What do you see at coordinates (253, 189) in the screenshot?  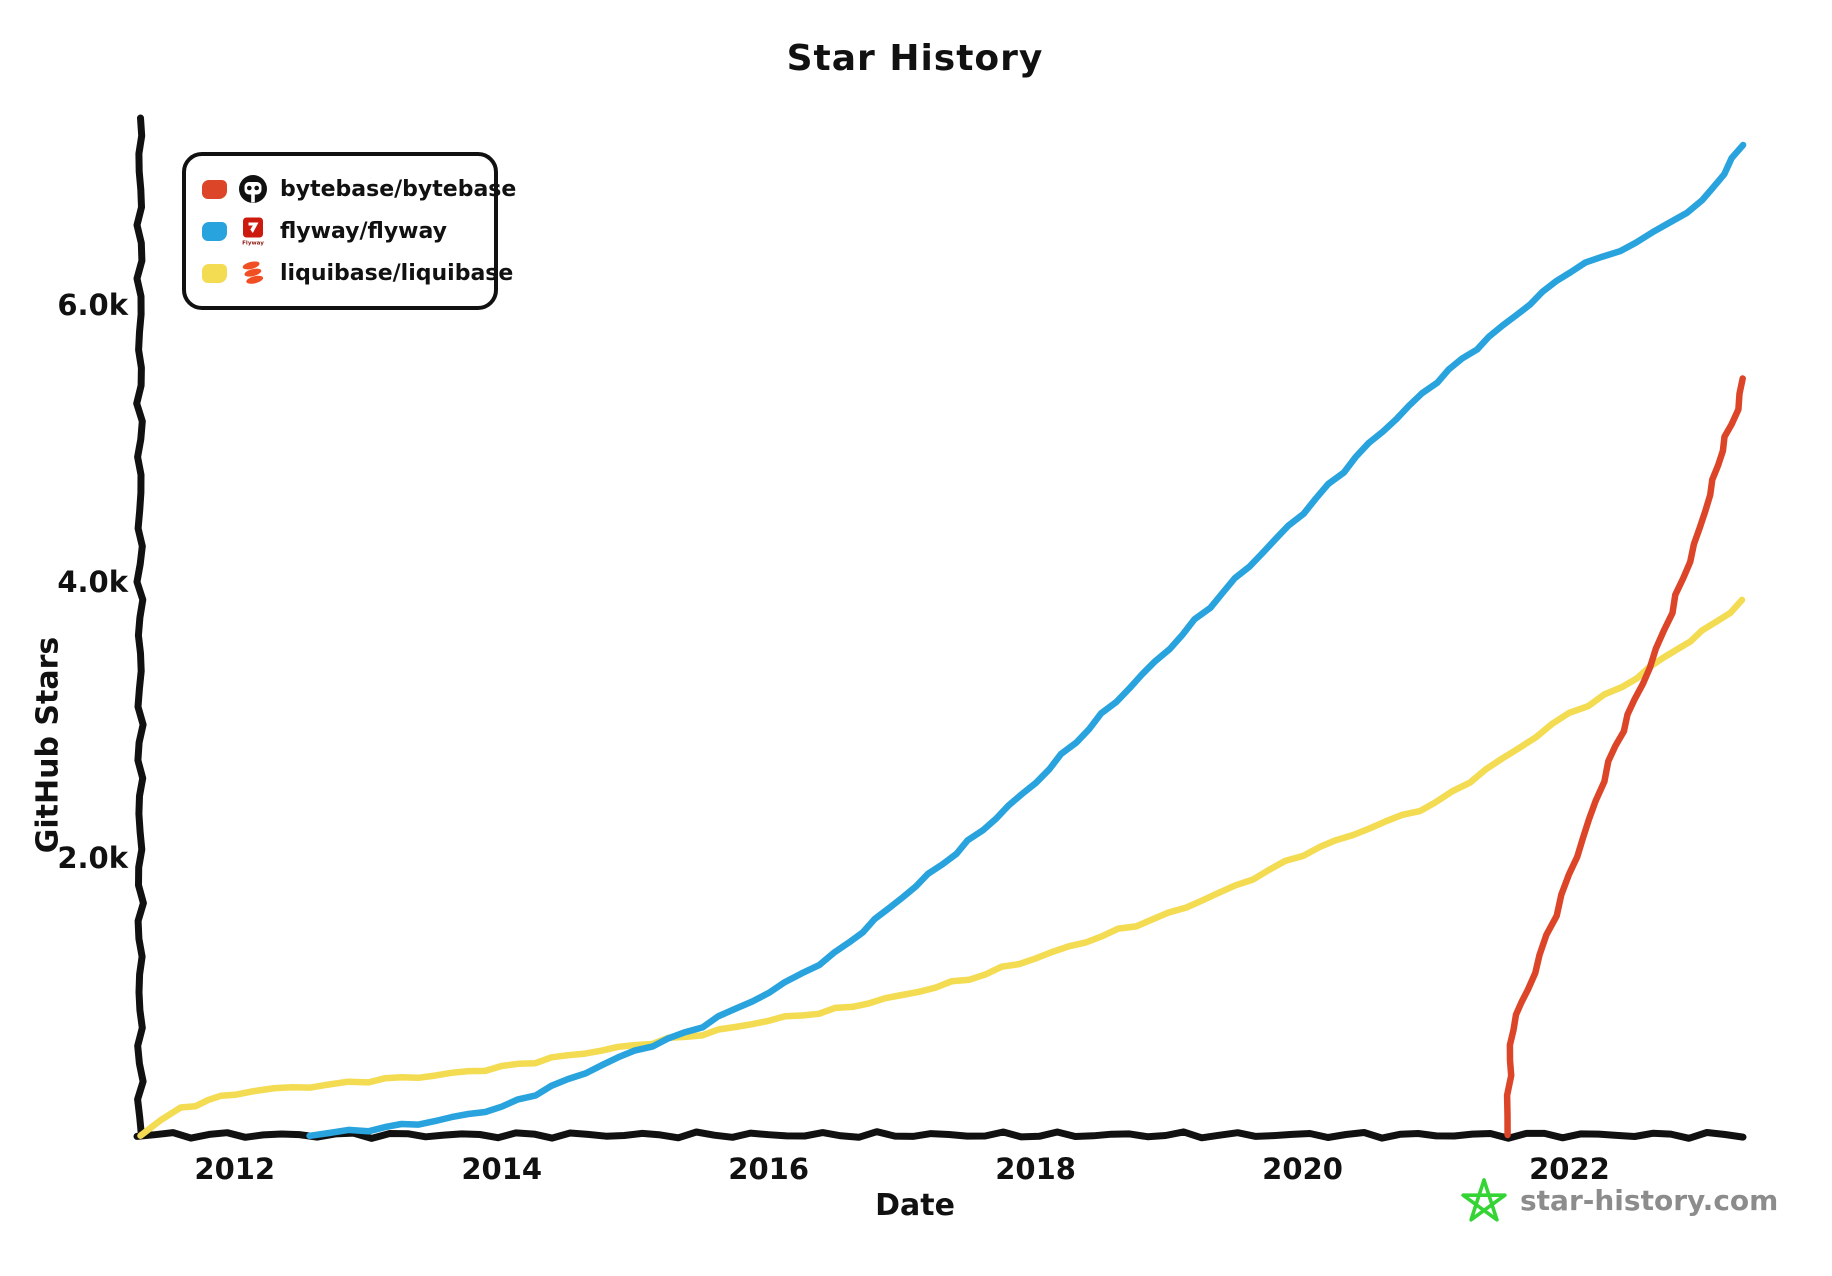 I see `bytebase-logo-icon` at bounding box center [253, 189].